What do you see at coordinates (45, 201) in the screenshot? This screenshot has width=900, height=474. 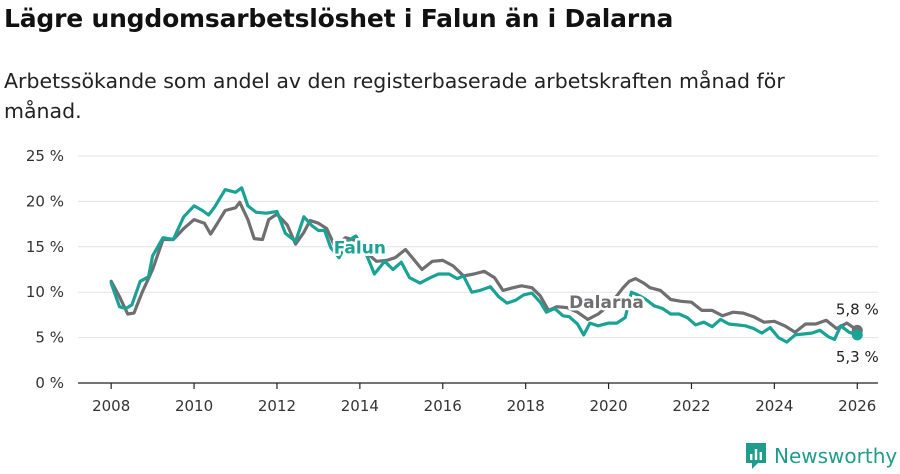 I see `y-tick-label: 20 %` at bounding box center [45, 201].